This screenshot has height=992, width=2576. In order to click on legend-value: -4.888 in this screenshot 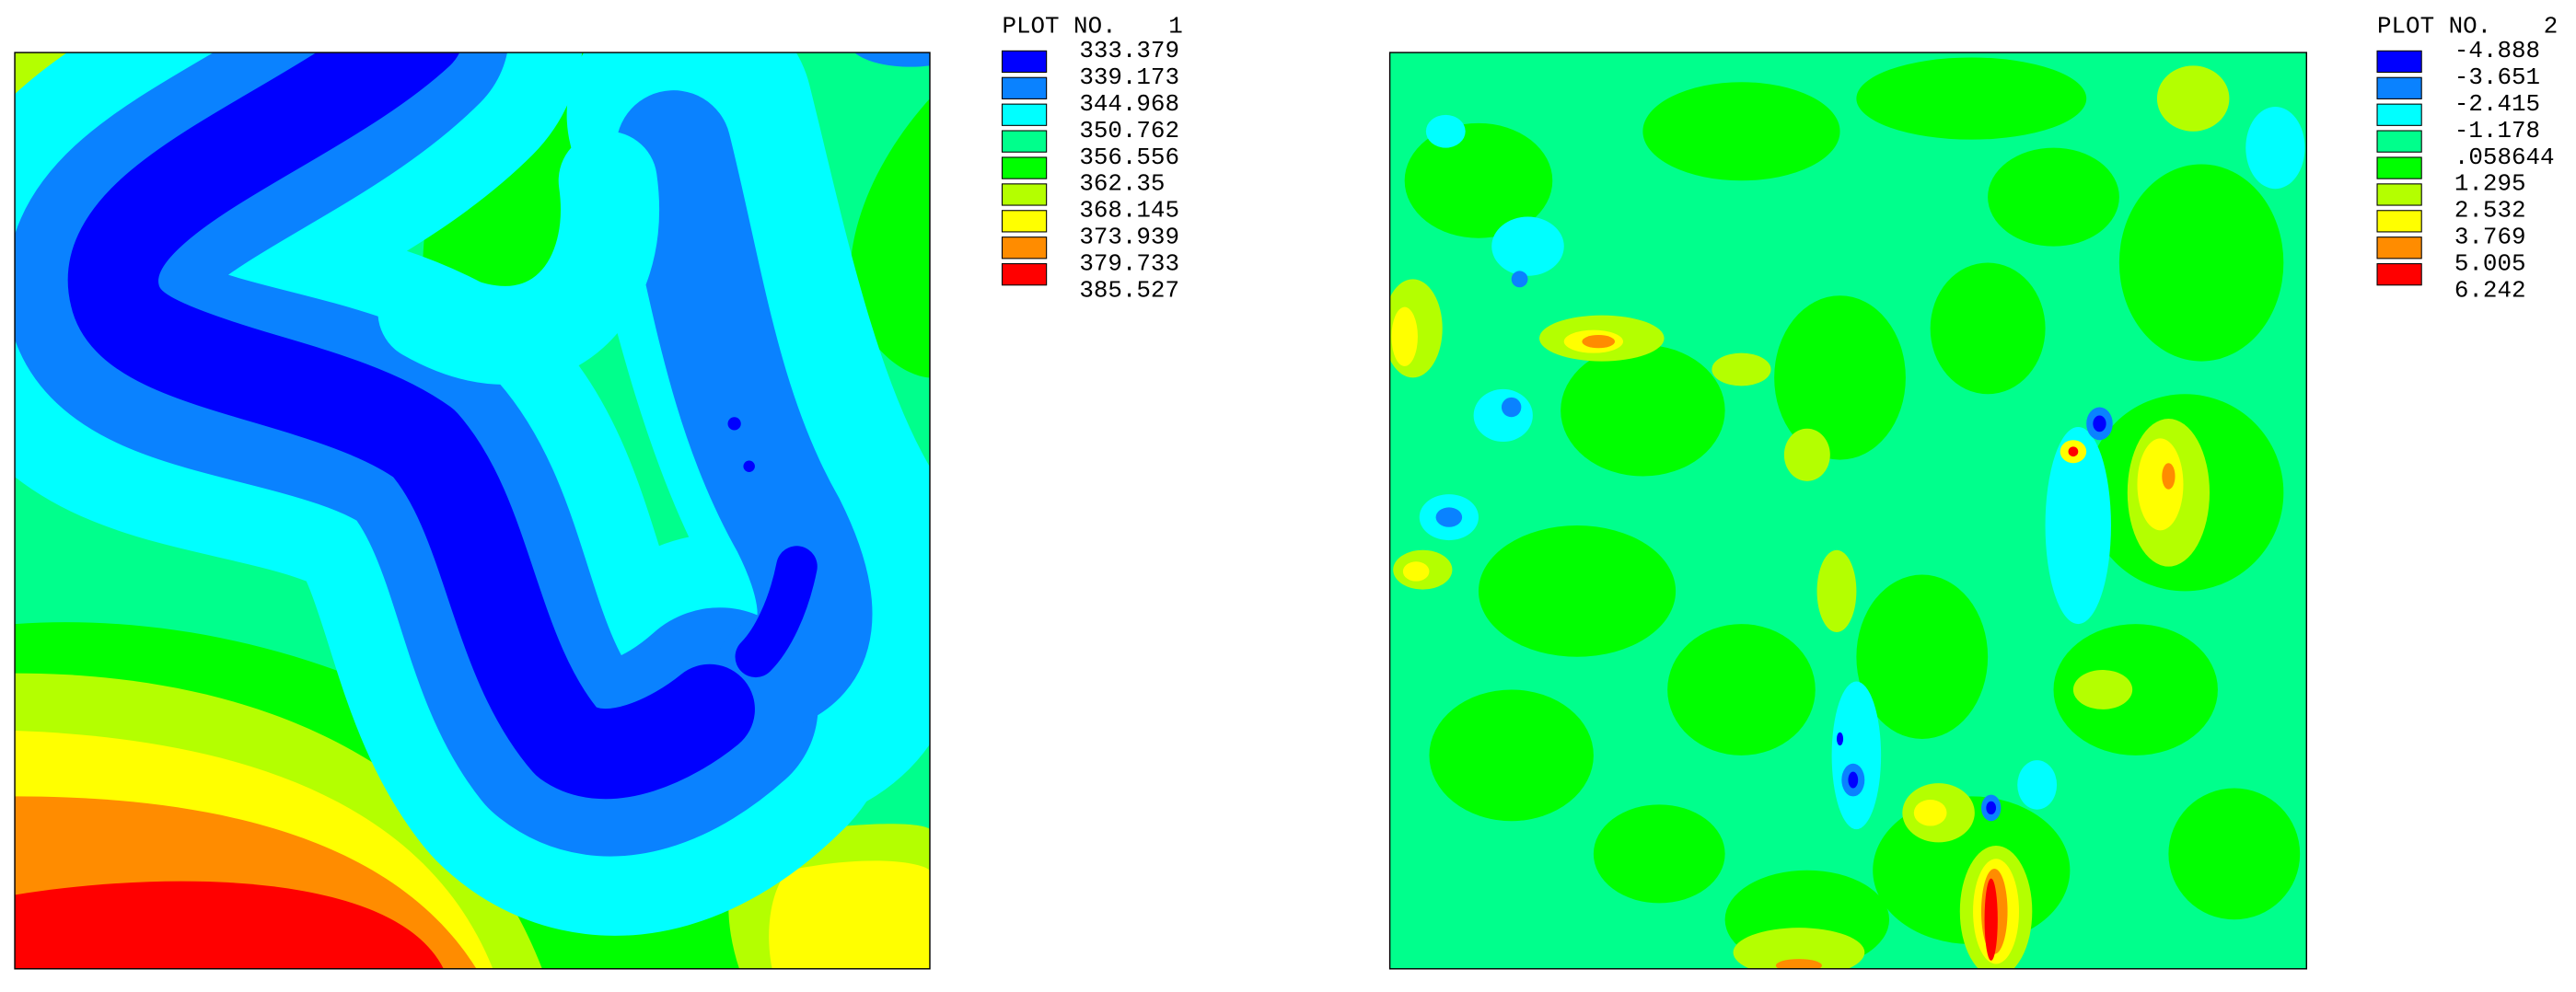, I will do `click(2497, 50)`.